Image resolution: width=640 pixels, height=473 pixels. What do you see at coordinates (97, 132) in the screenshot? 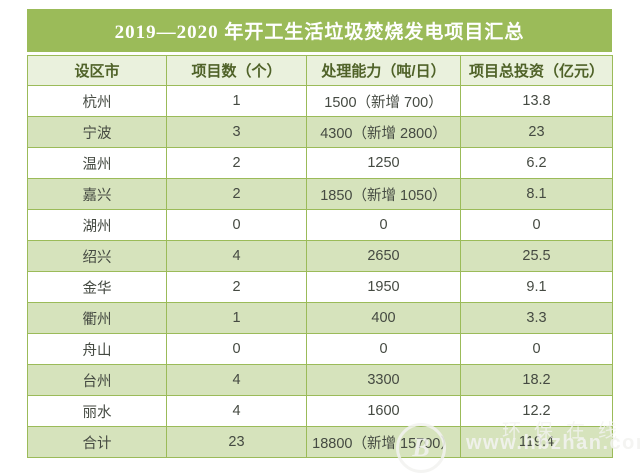
I see `table-cell: 宁波` at bounding box center [97, 132].